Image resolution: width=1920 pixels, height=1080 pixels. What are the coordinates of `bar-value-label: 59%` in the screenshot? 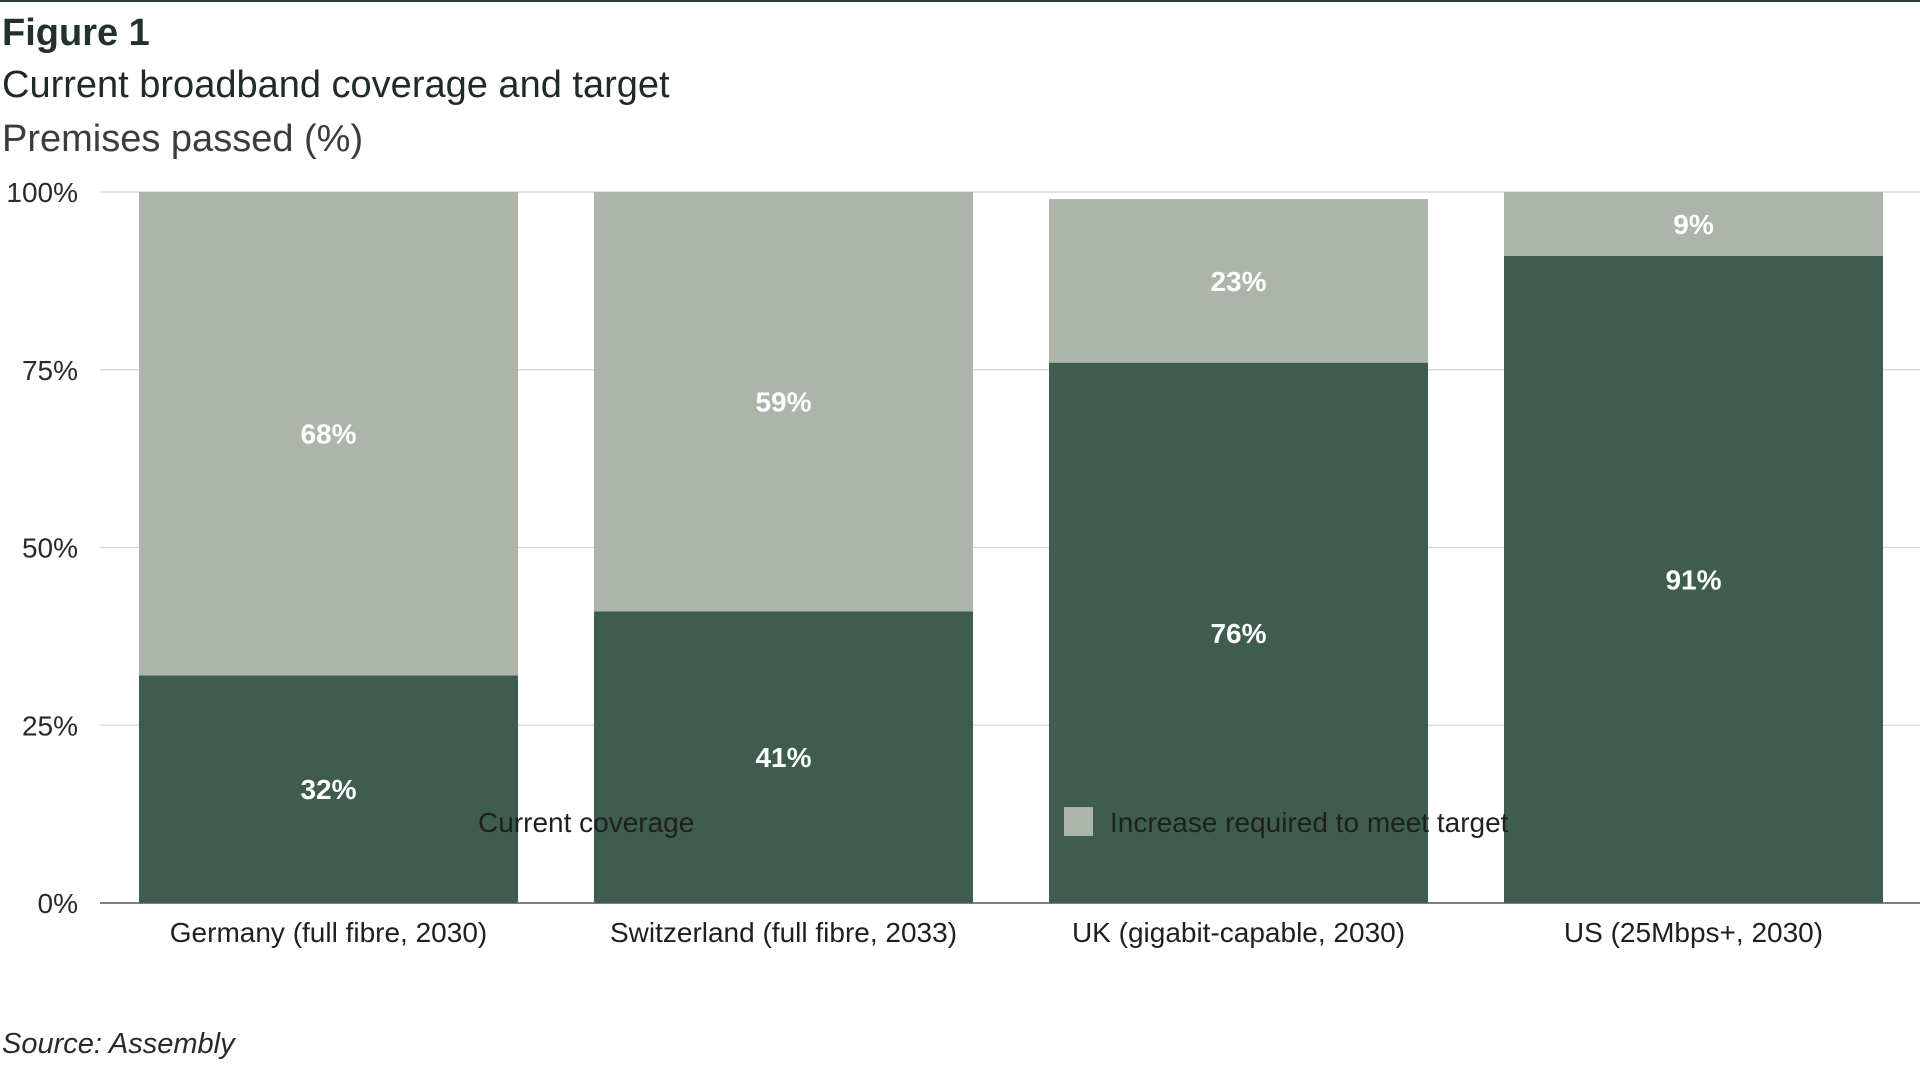 It's located at (783, 402).